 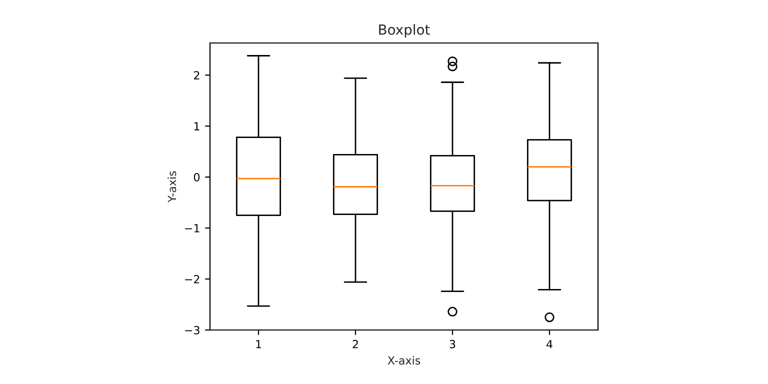 I want to click on y-tick-label: 1, so click(x=197, y=126).